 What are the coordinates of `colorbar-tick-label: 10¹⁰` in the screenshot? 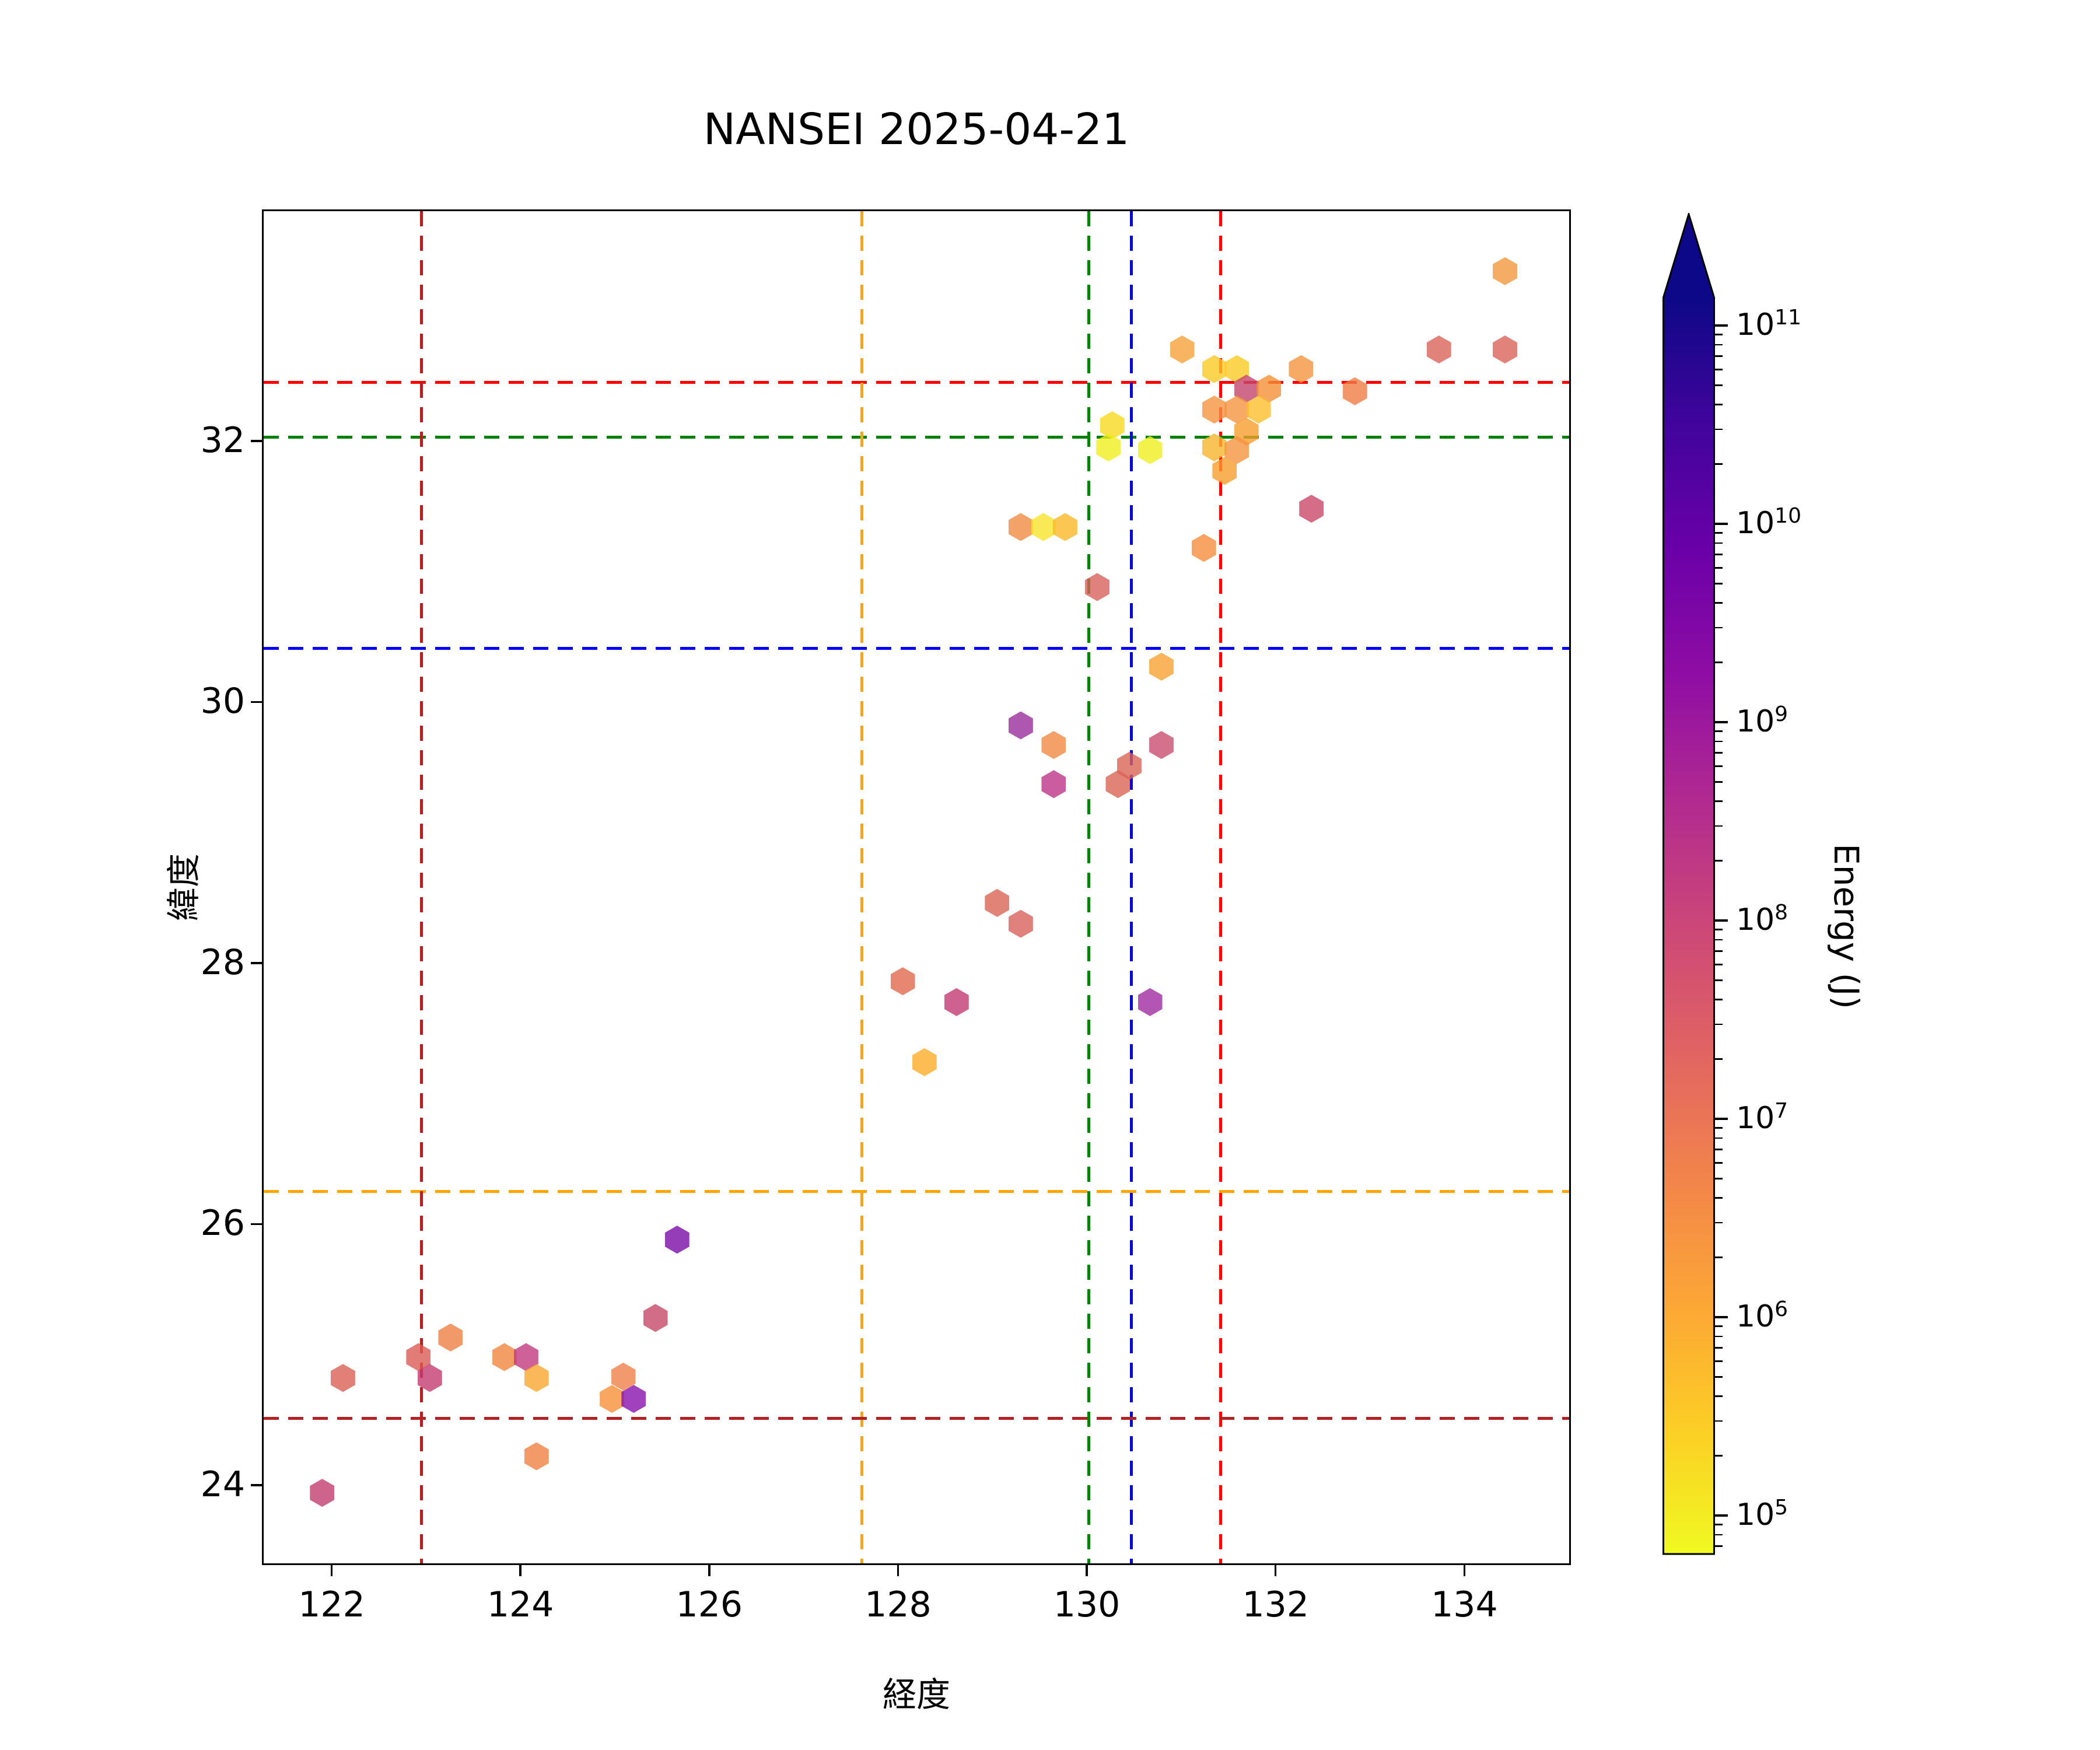 It's located at (1768, 522).